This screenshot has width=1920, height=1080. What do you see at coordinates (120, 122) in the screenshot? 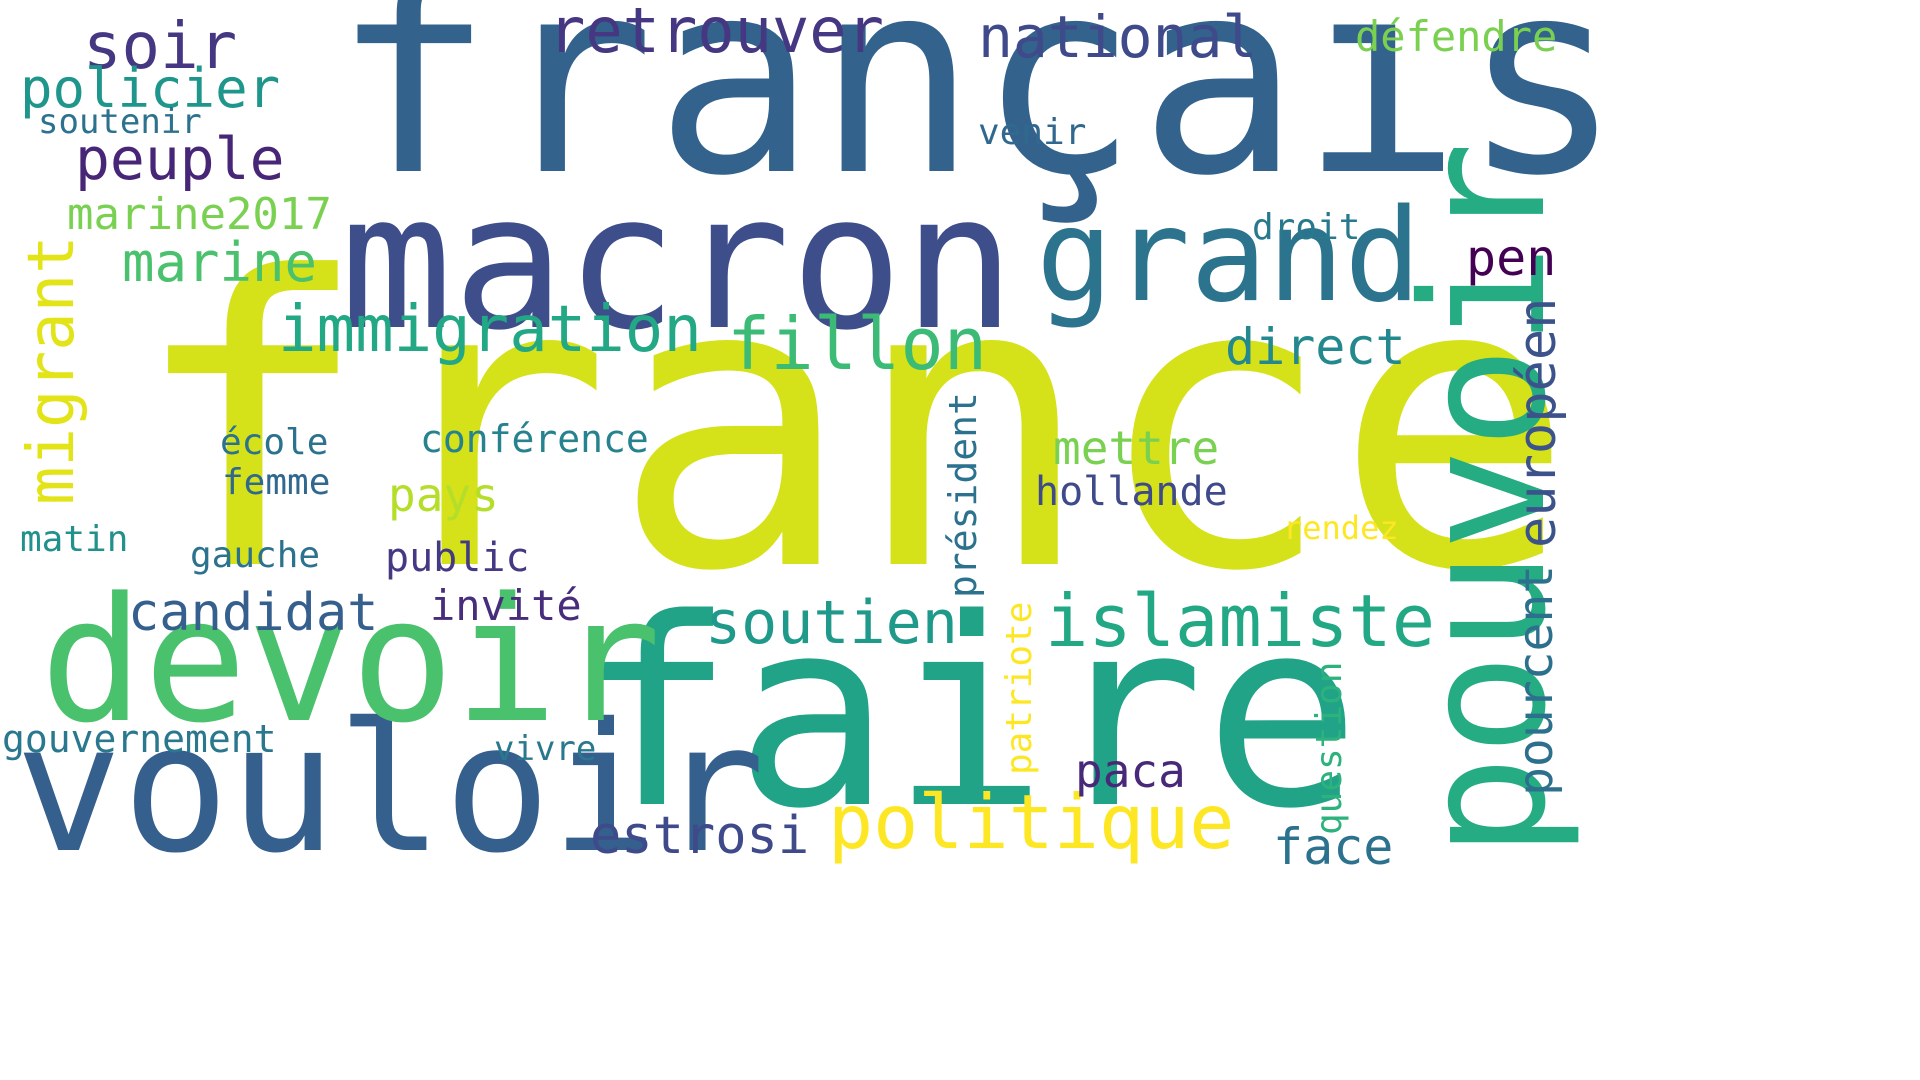
I see `word: soutenir` at bounding box center [120, 122].